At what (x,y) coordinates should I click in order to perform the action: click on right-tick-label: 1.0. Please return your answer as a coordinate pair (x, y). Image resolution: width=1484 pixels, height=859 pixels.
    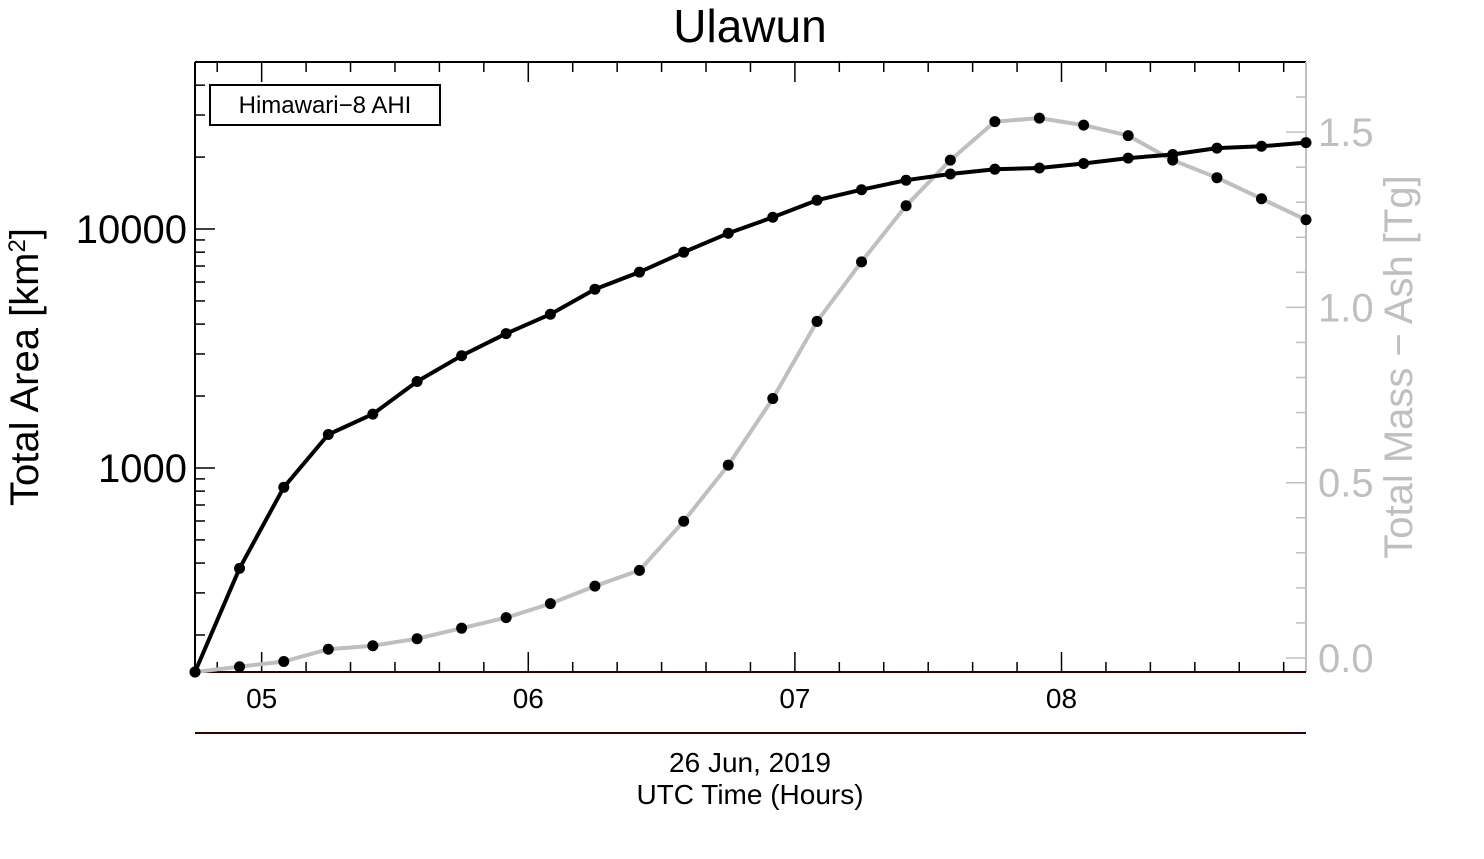
    Looking at the image, I should click on (1346, 308).